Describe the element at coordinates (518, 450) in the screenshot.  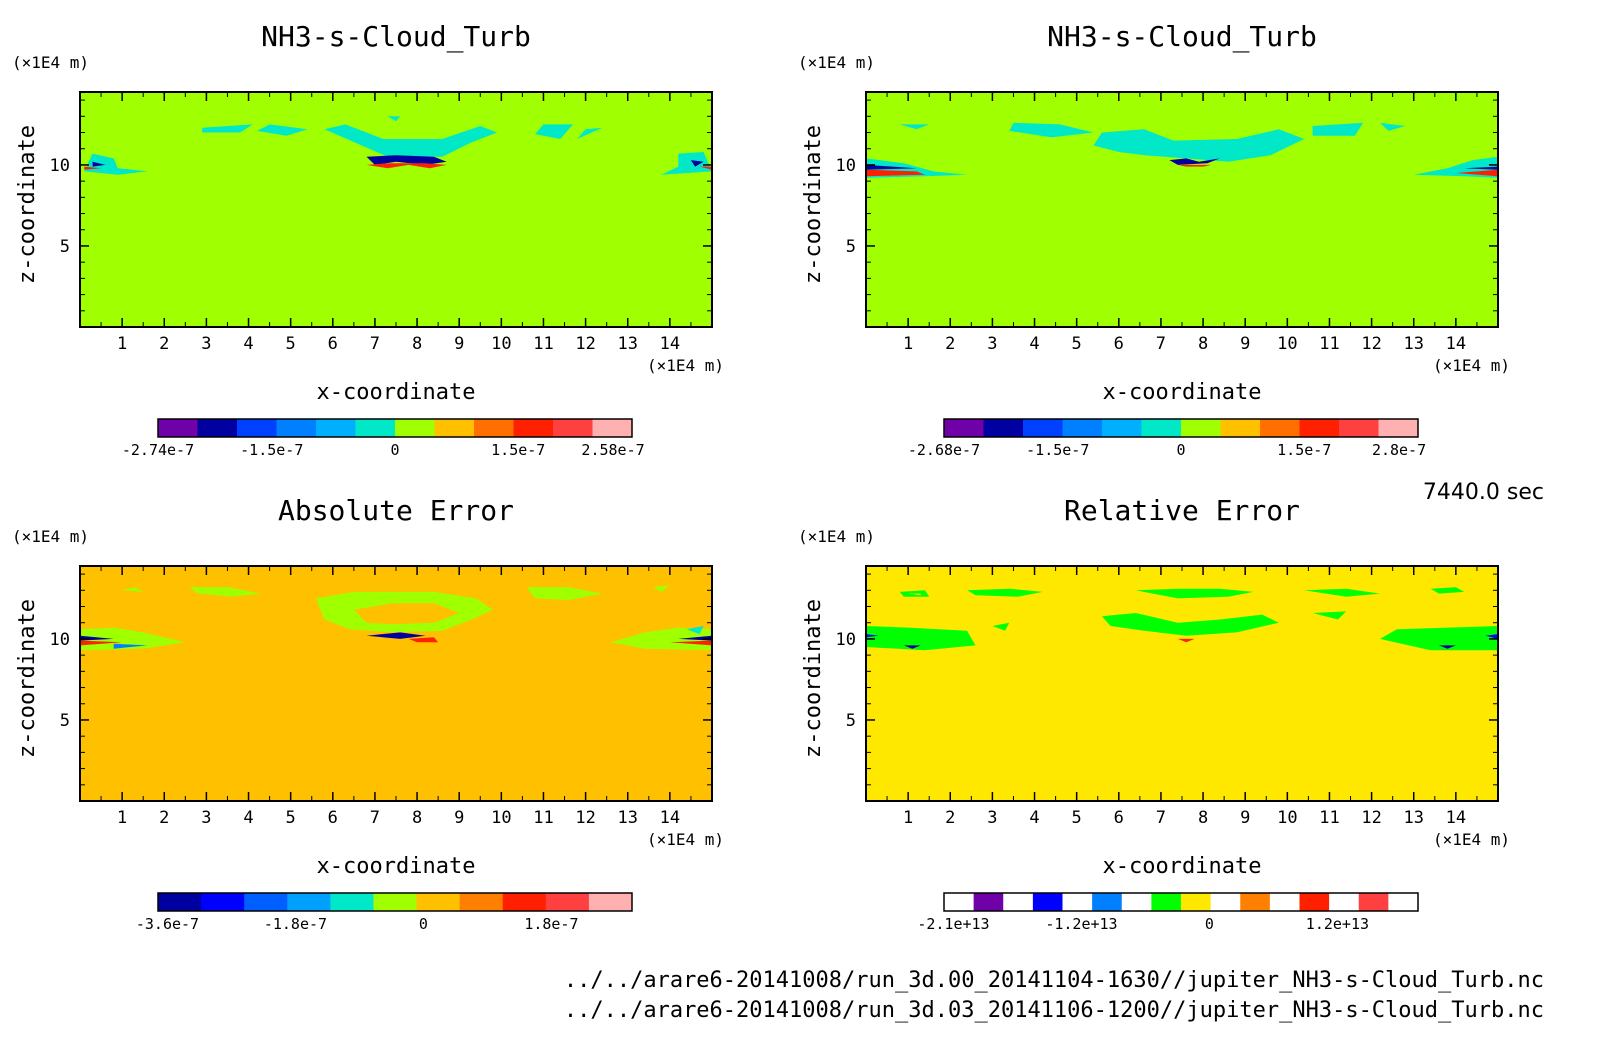
I see `colorbar-label: 1.5e-7` at that location.